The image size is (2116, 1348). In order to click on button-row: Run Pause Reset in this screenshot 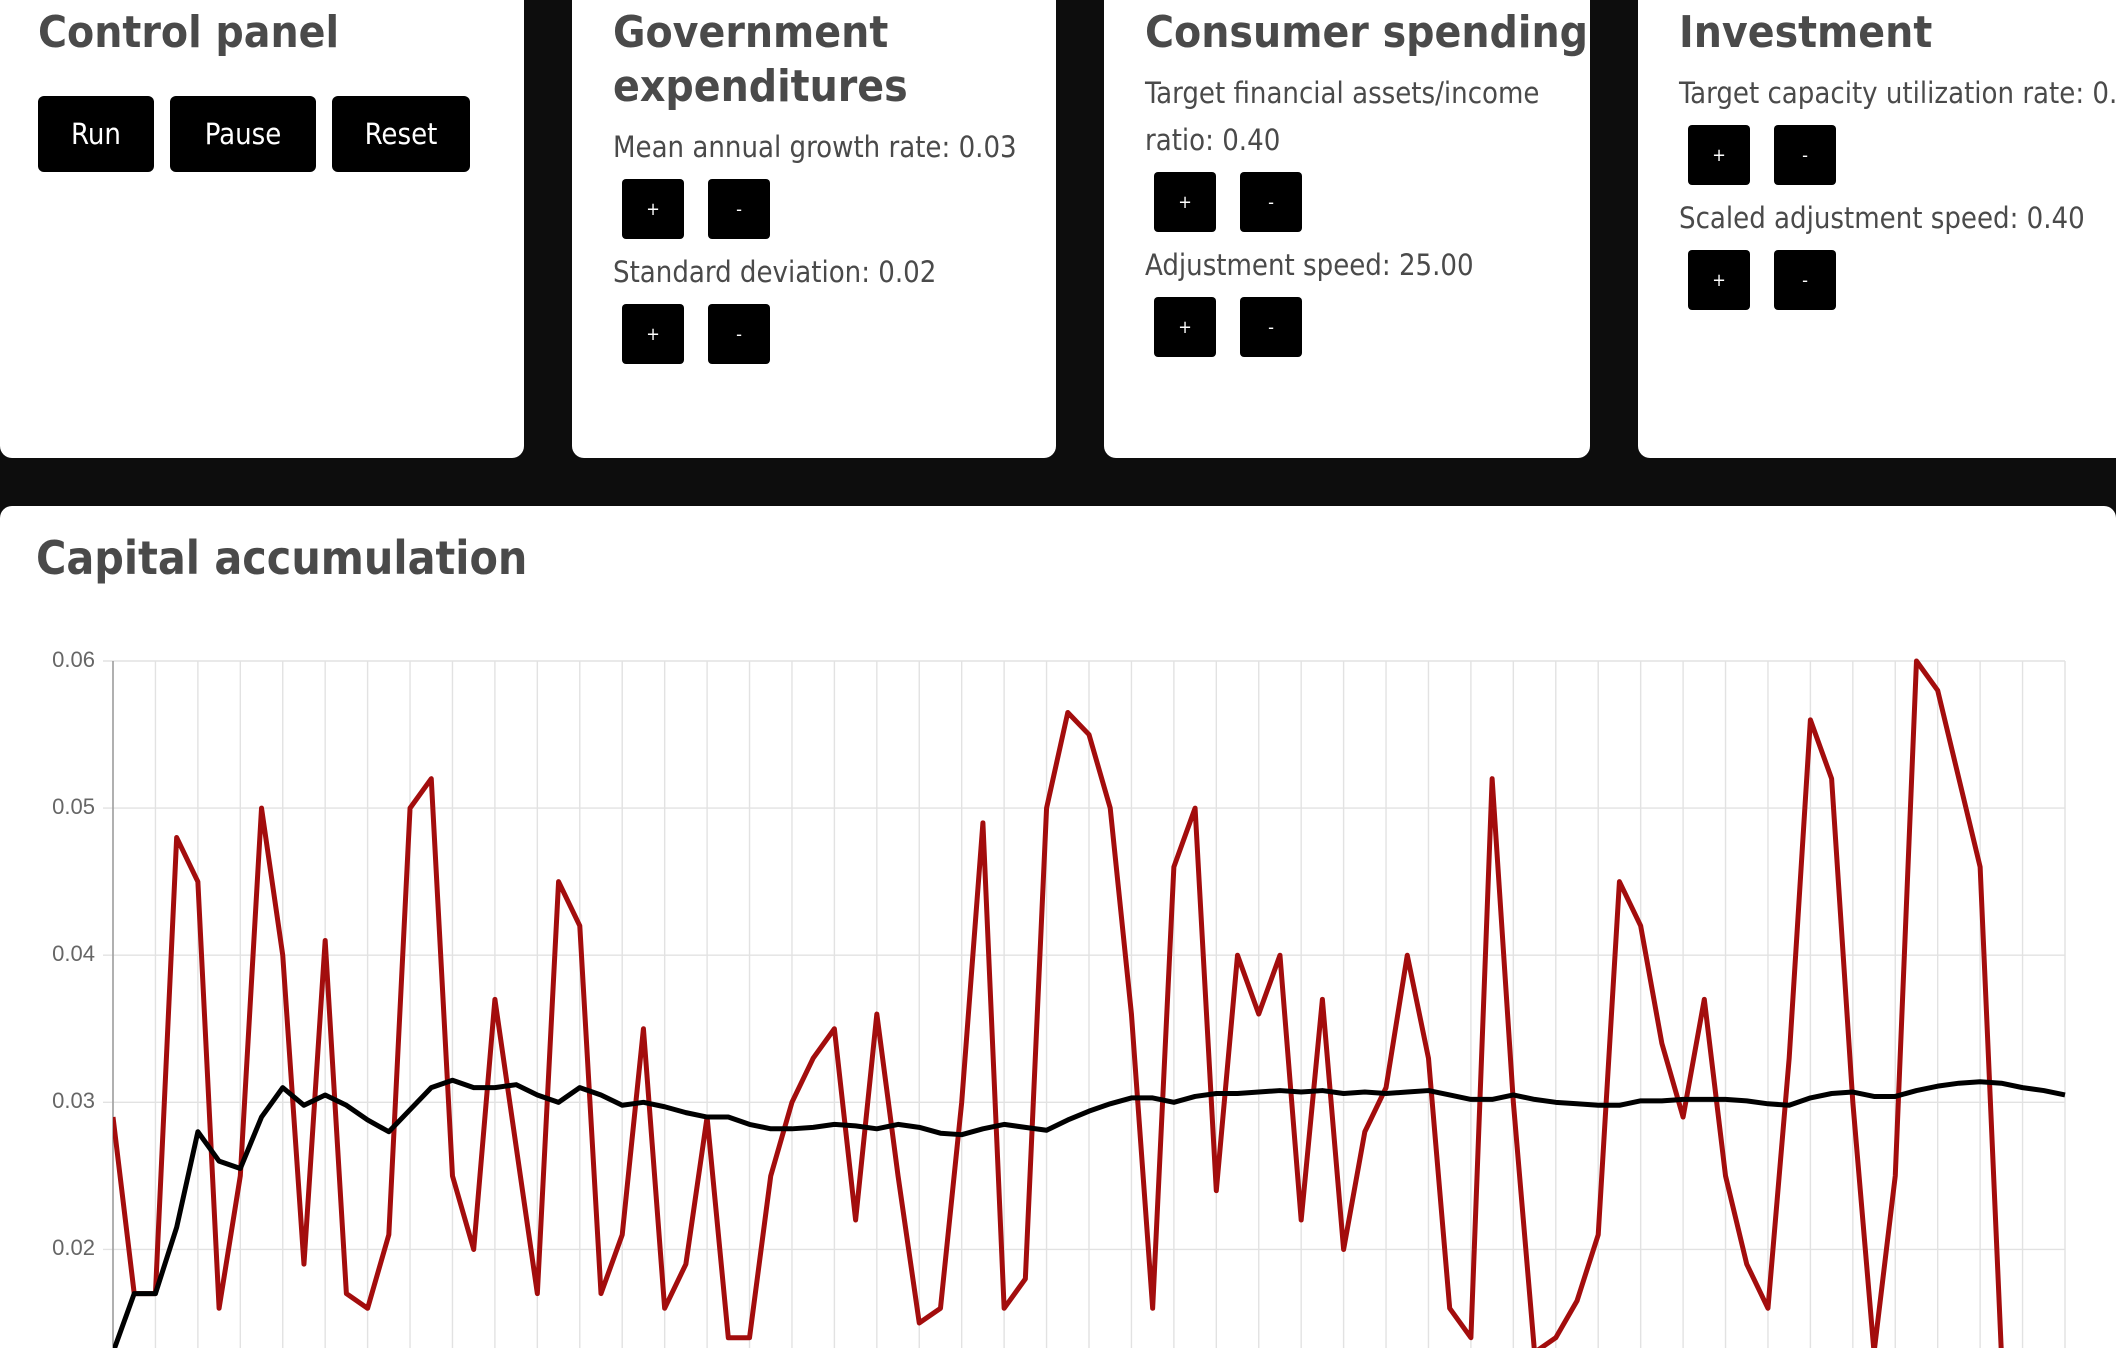, I will do `click(281, 134)`.